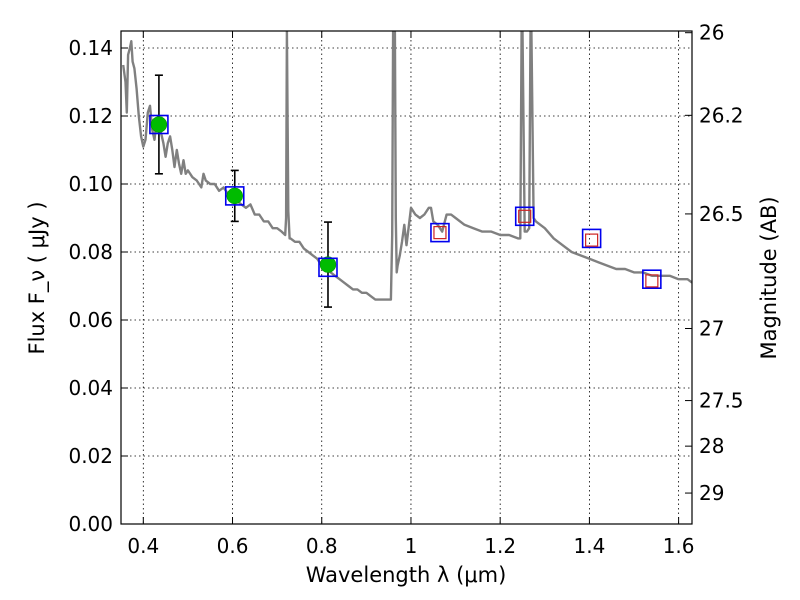 This screenshot has width=800, height=600. What do you see at coordinates (233, 546) in the screenshot?
I see `x-tick-label: 0.6` at bounding box center [233, 546].